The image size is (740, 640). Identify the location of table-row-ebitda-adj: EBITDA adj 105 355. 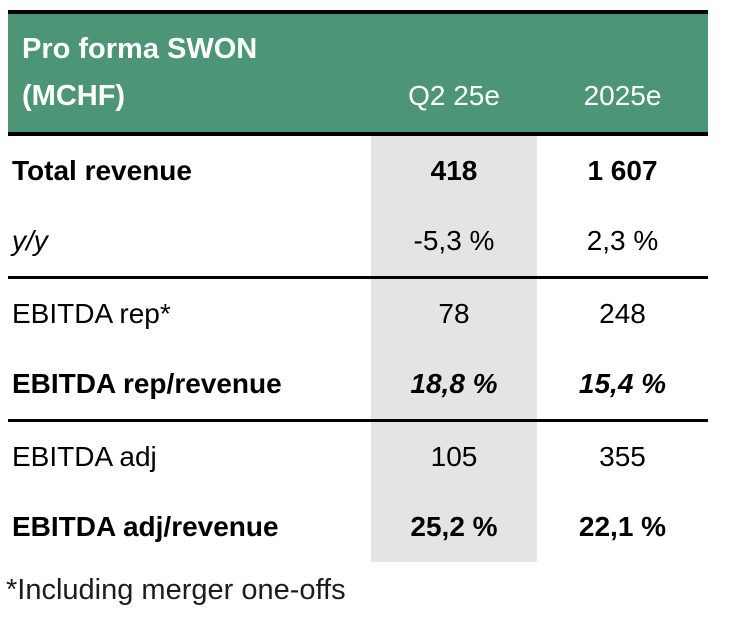
(358, 457).